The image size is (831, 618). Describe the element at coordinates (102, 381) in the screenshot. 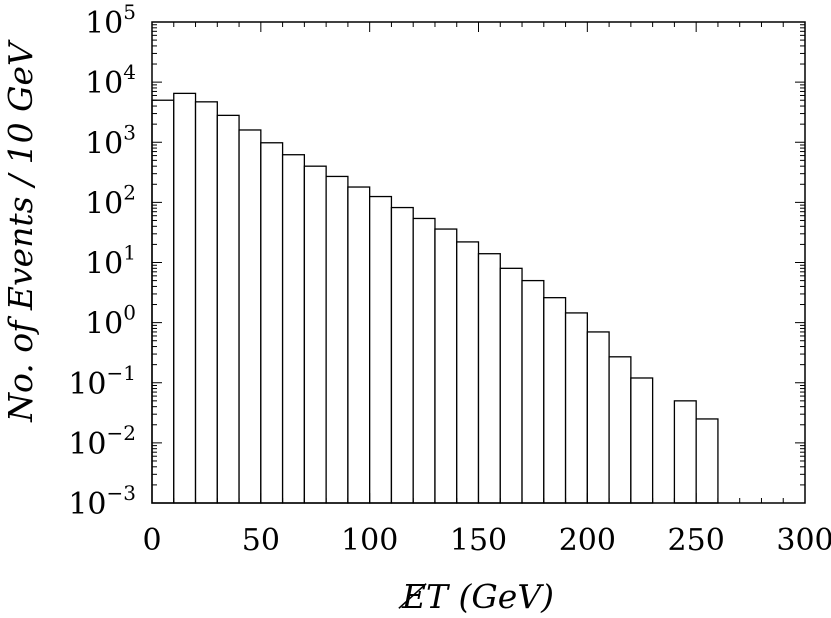

I see `y-tick-label: 10⁻¹` at that location.